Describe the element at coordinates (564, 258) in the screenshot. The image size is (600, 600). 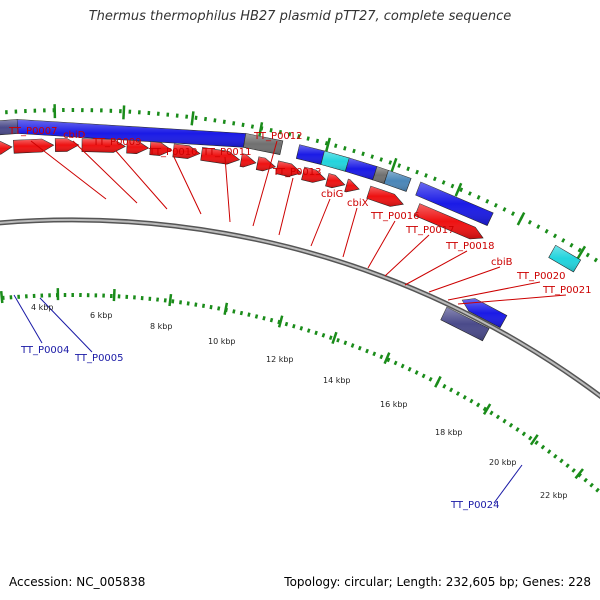
I see `gene-cyan-shade` at that location.